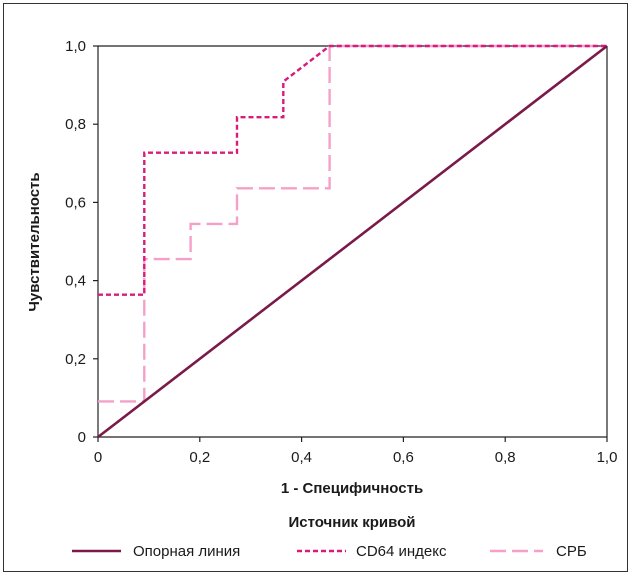  What do you see at coordinates (607, 457) in the screenshot?
I see `x-tick-label: 1,0` at bounding box center [607, 457].